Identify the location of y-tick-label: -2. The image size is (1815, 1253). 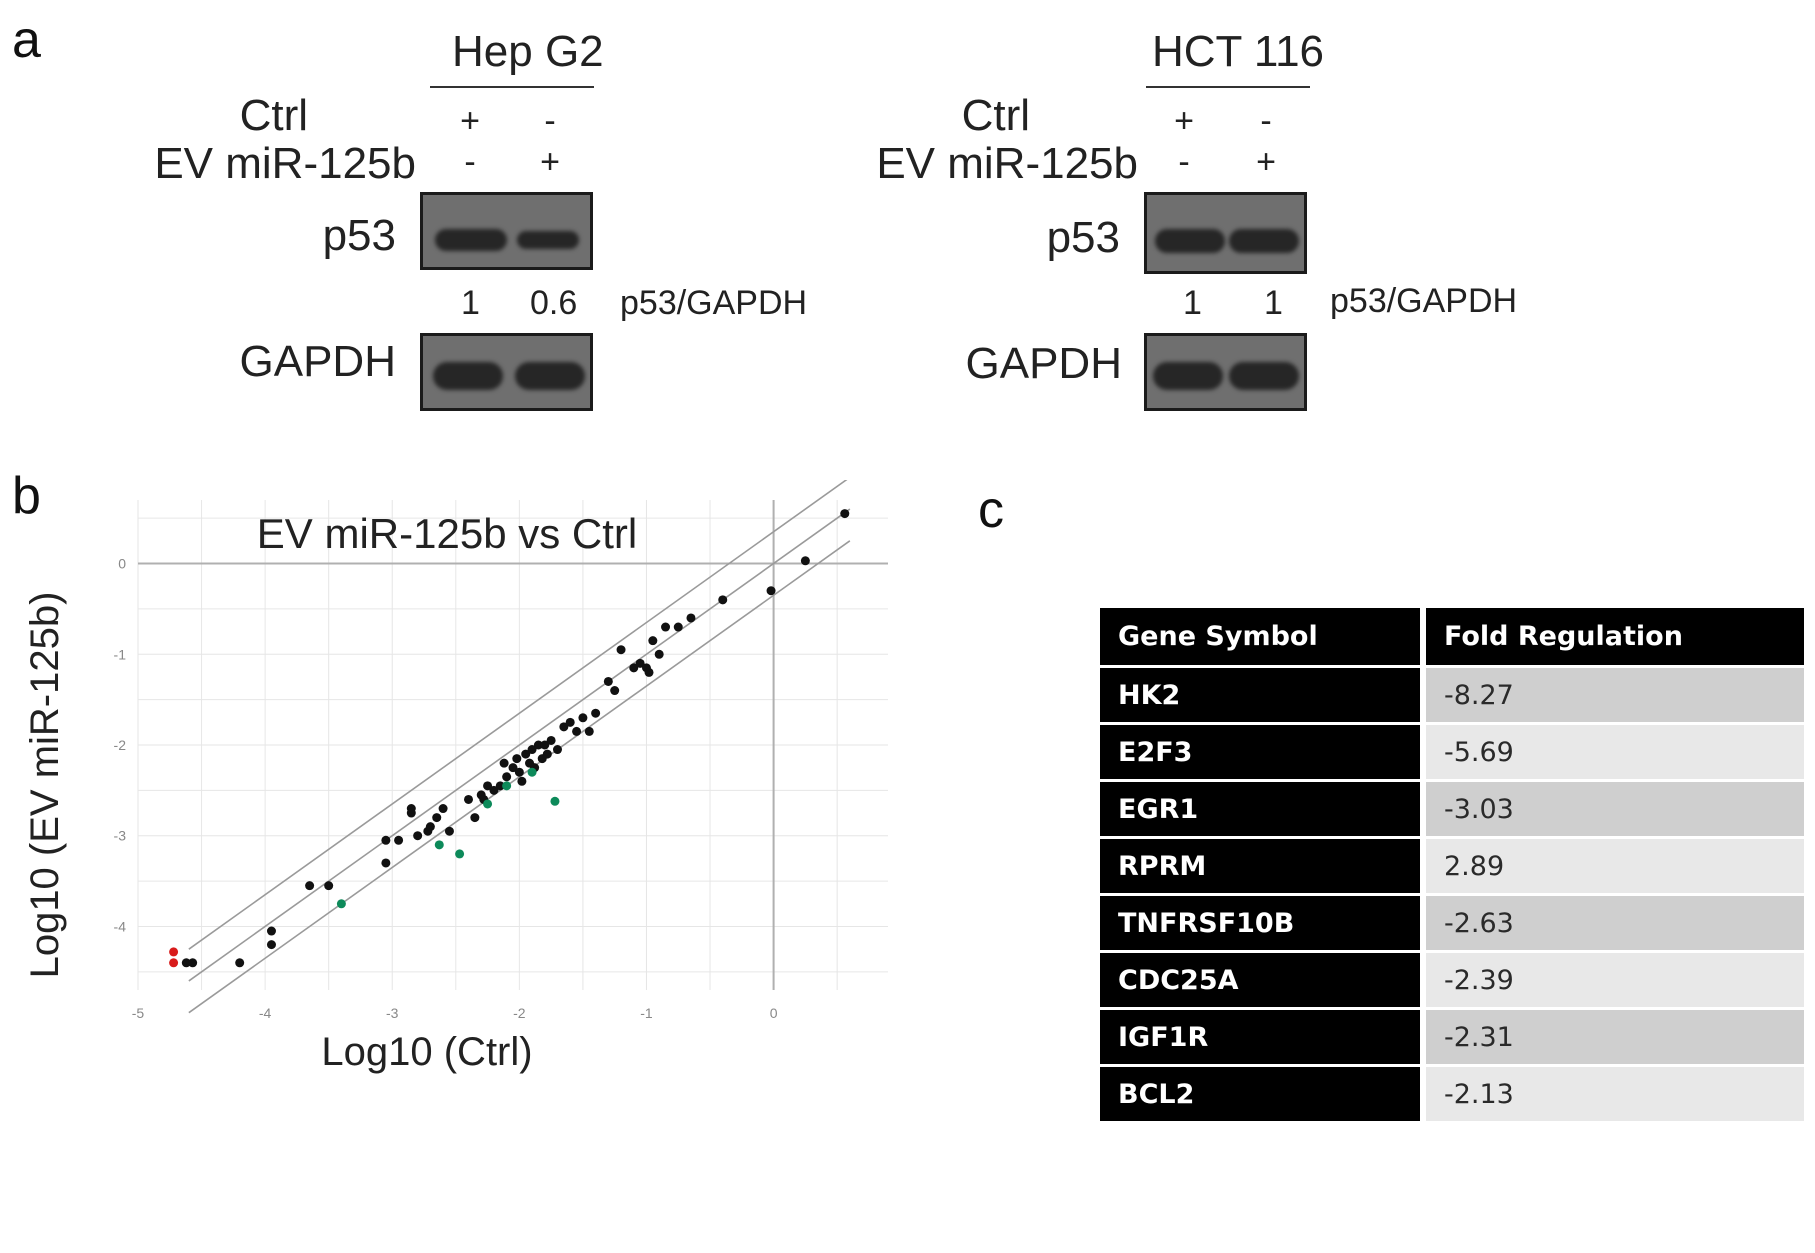
(120, 745).